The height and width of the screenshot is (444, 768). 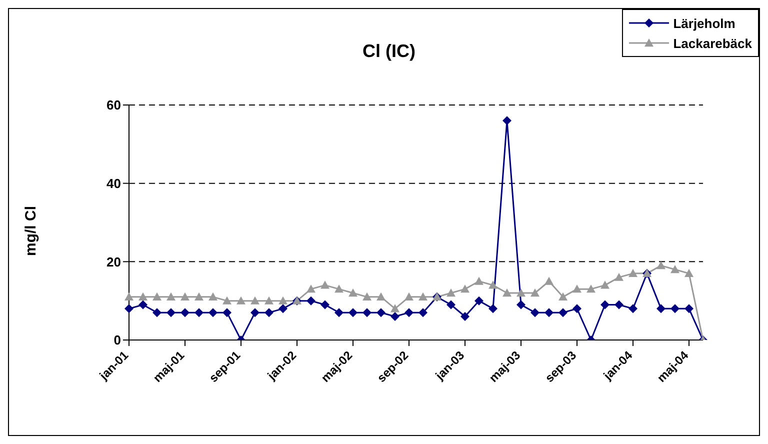 I want to click on legend-label: Lackarebäck, so click(x=712, y=43).